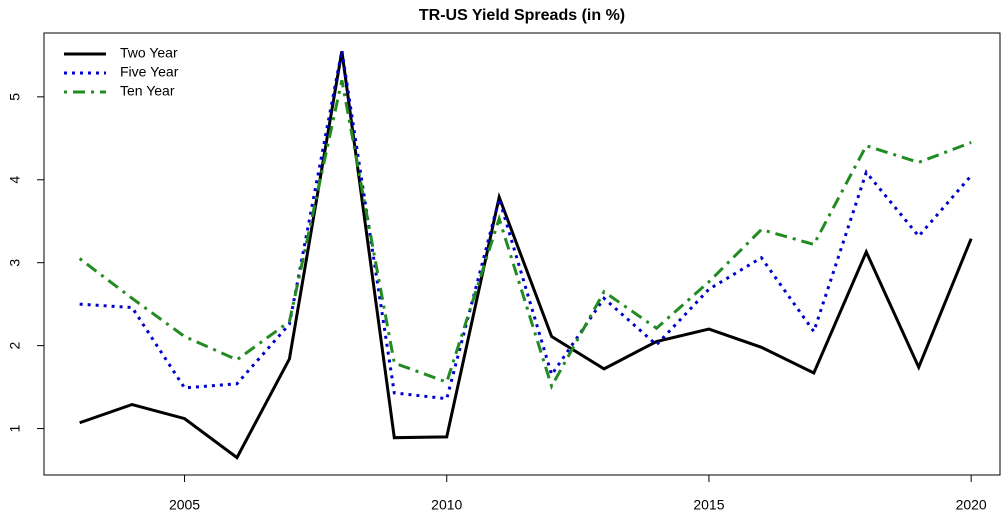 The width and height of the screenshot is (1001, 516). What do you see at coordinates (149, 72) in the screenshot?
I see `legend-label: Five Year` at bounding box center [149, 72].